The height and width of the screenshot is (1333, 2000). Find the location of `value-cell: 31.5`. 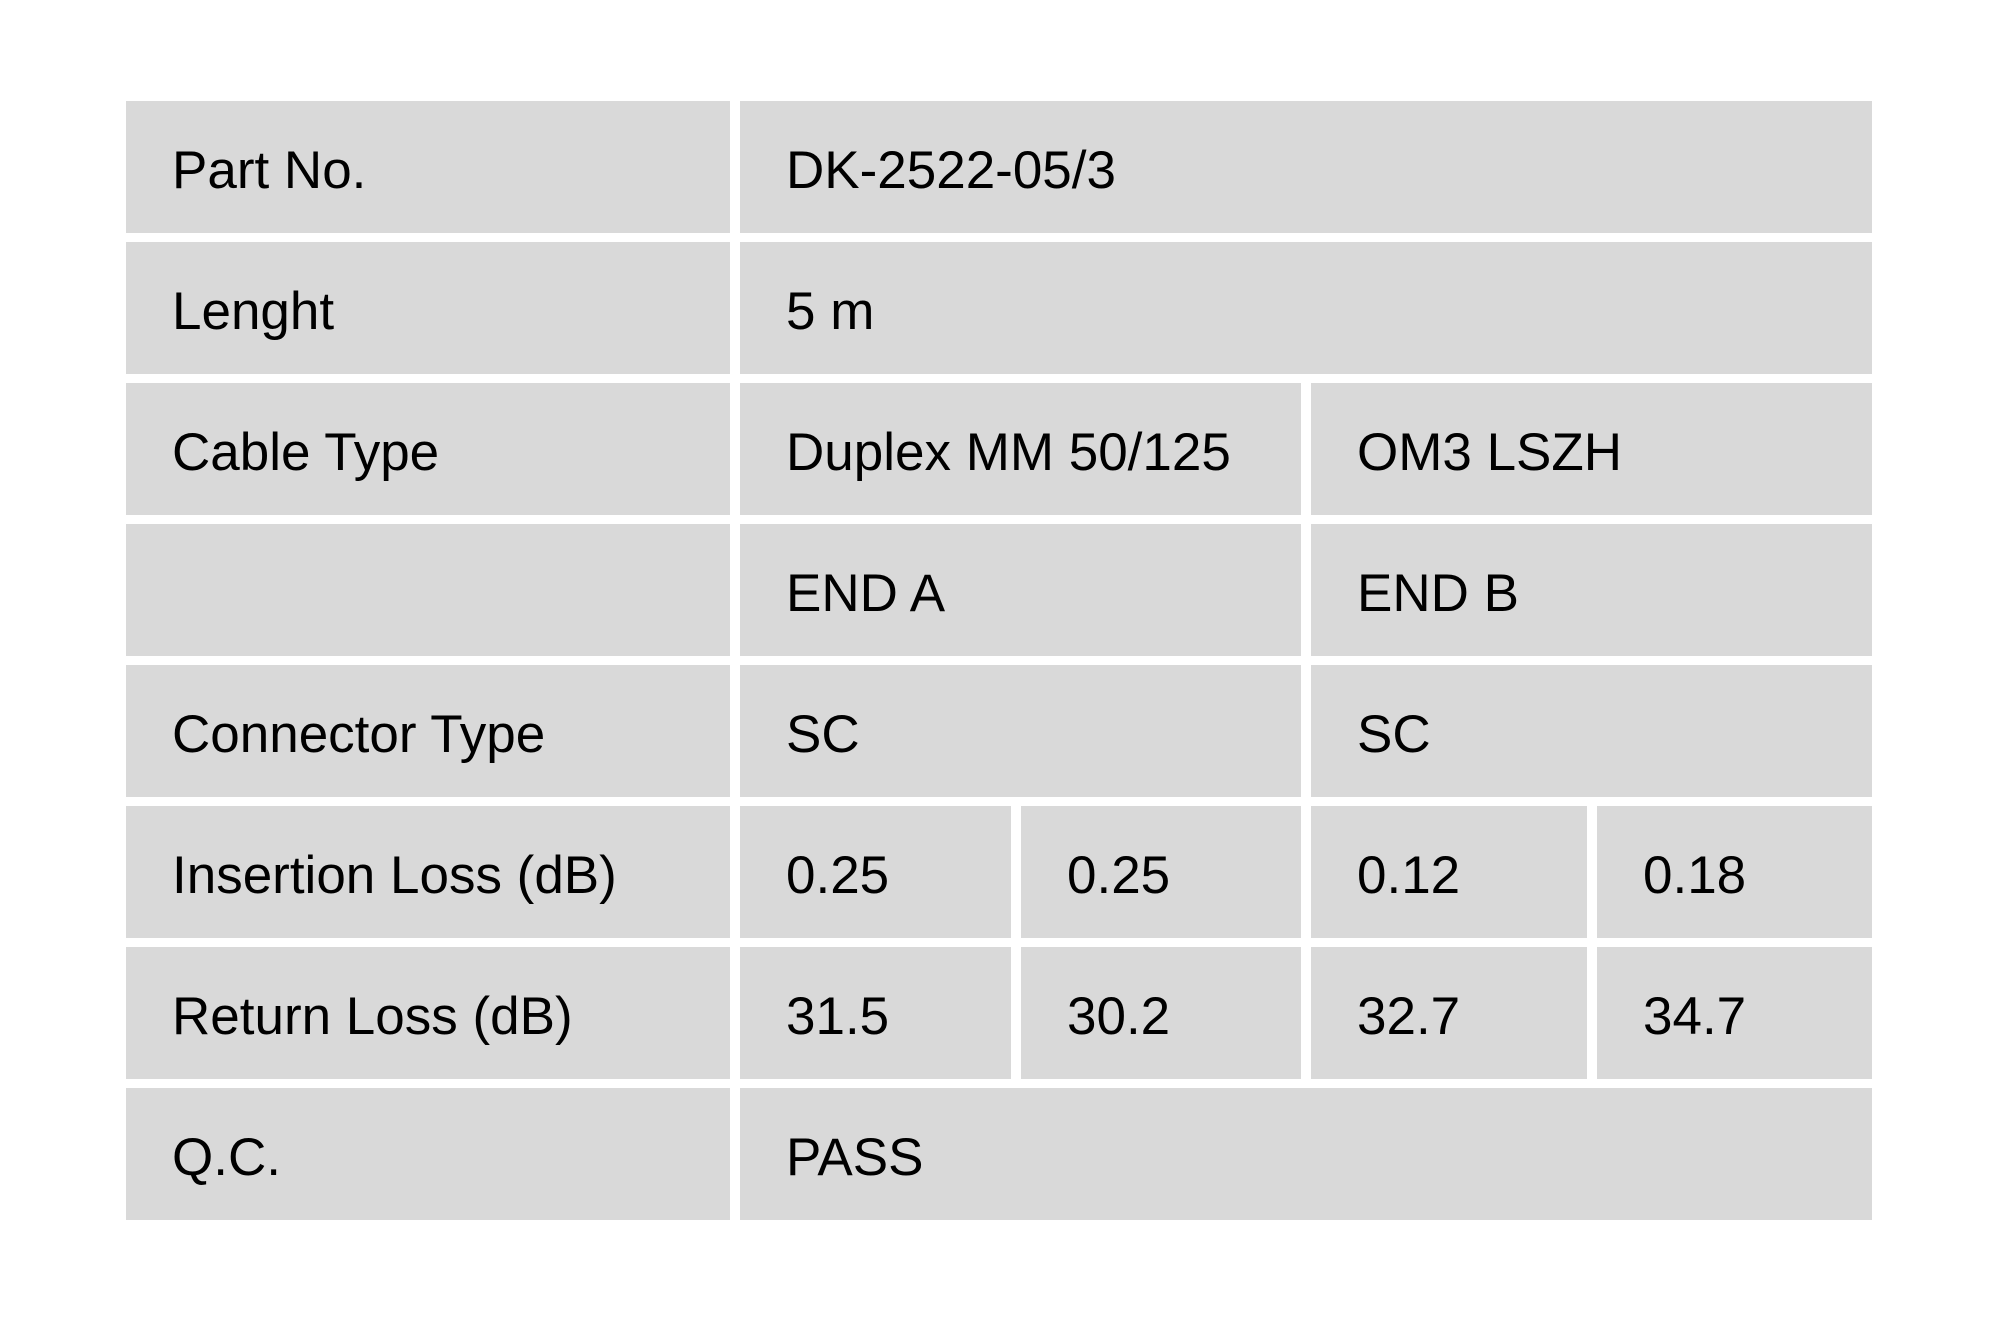

value-cell: 31.5 is located at coordinates (875, 1013).